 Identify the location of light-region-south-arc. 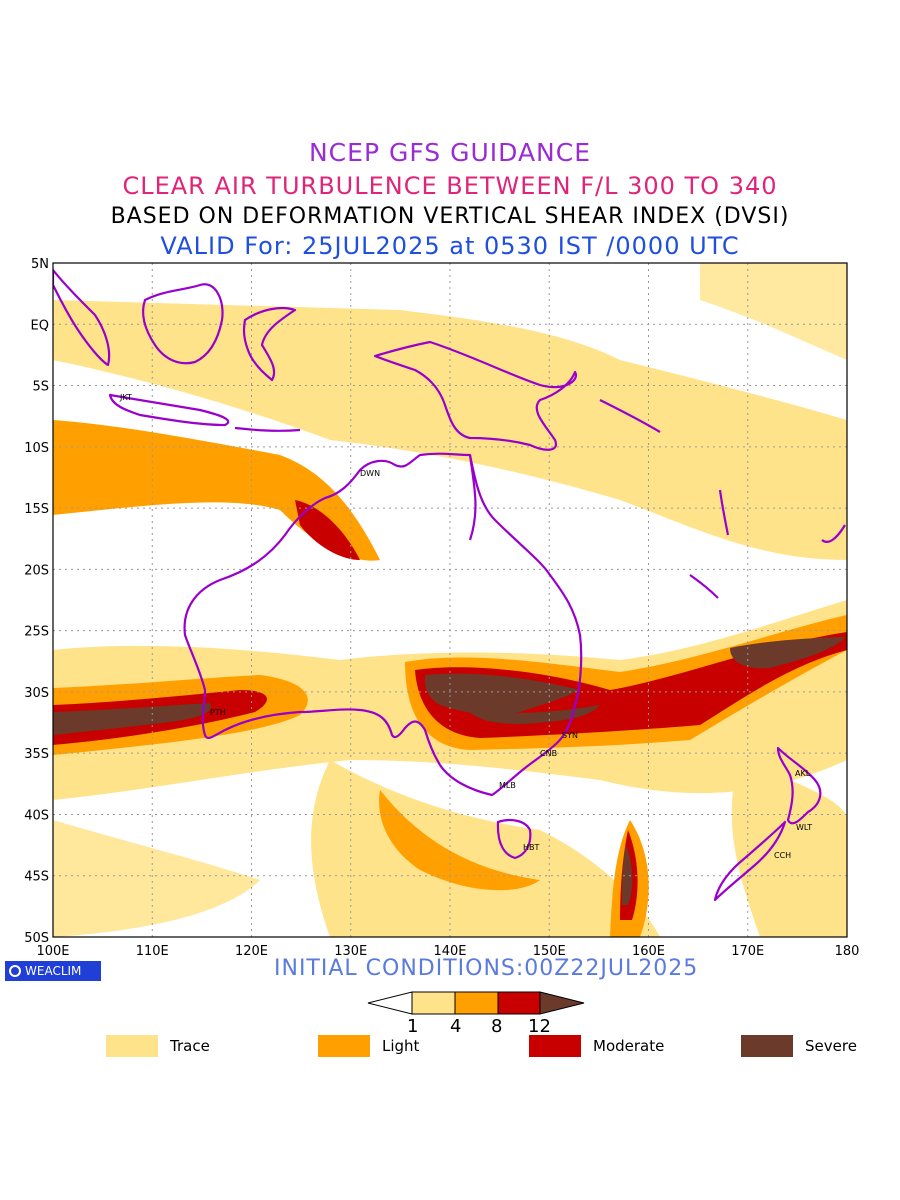
(459, 840).